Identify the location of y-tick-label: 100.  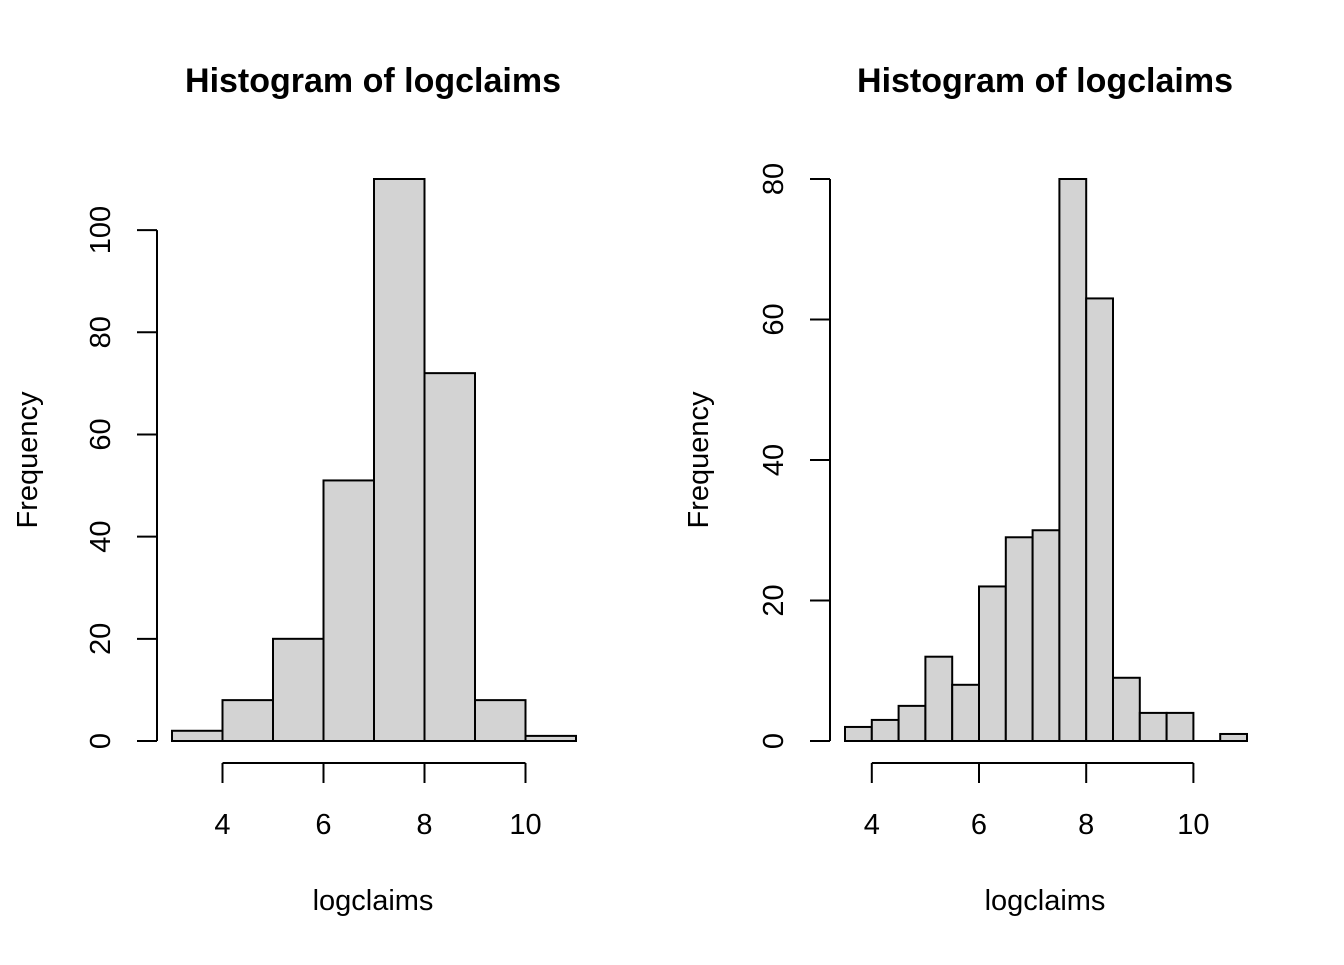
(101, 230).